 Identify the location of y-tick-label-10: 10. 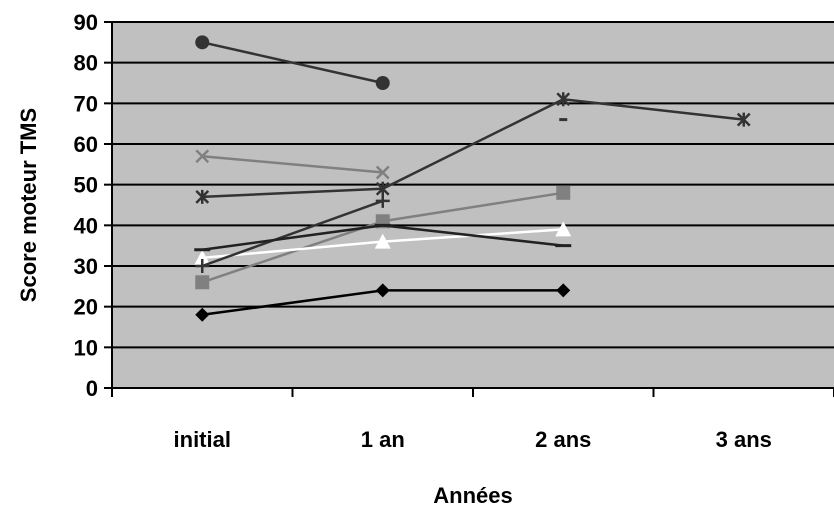
(86, 347).